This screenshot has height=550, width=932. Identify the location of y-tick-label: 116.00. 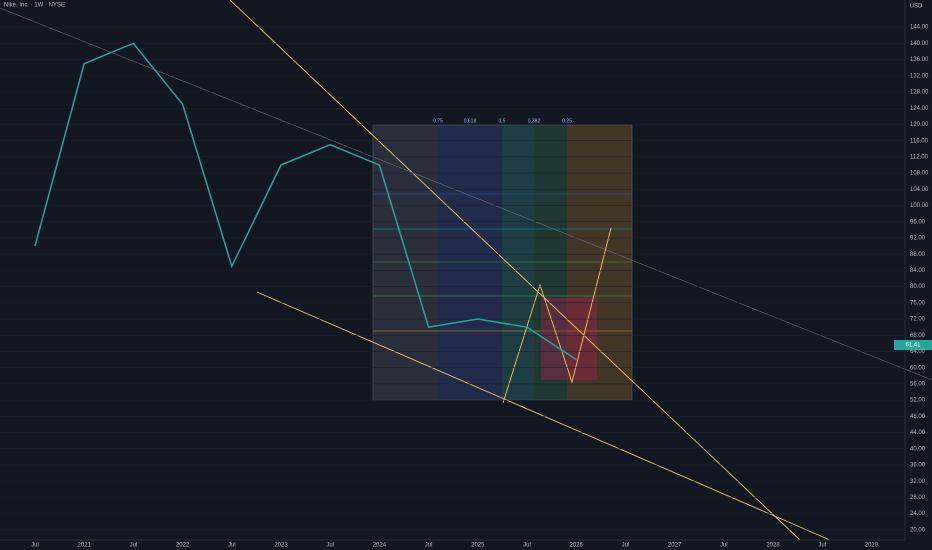
(919, 141).